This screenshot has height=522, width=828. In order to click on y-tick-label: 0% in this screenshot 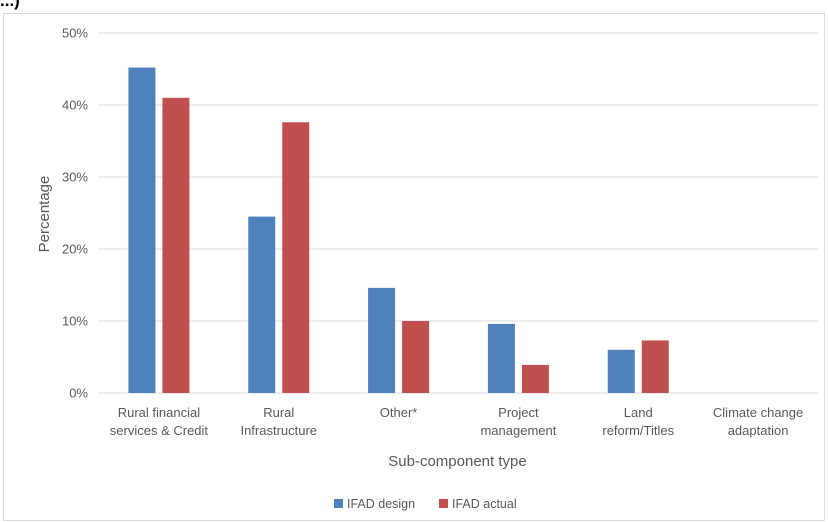, I will do `click(78, 393)`.